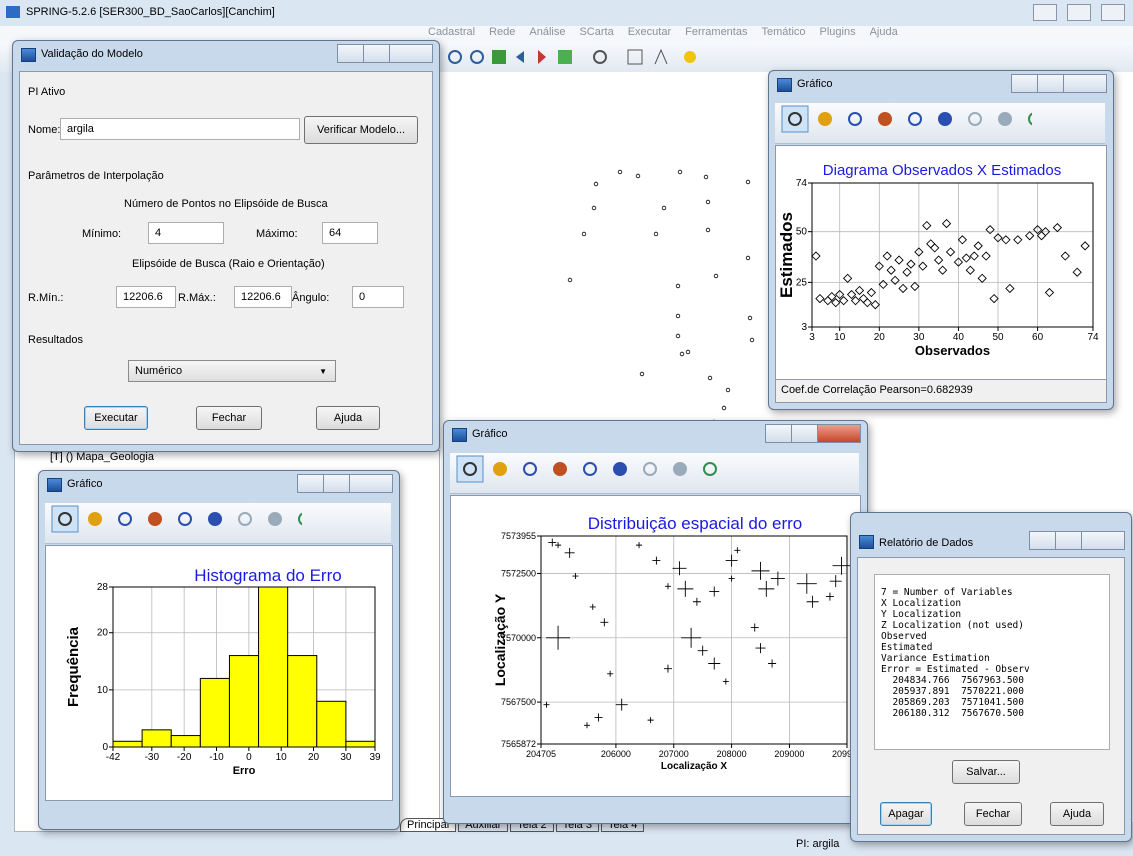 Image resolution: width=1133 pixels, height=856 pixels. What do you see at coordinates (186, 233) in the screenshot?
I see `min-field: 4` at bounding box center [186, 233].